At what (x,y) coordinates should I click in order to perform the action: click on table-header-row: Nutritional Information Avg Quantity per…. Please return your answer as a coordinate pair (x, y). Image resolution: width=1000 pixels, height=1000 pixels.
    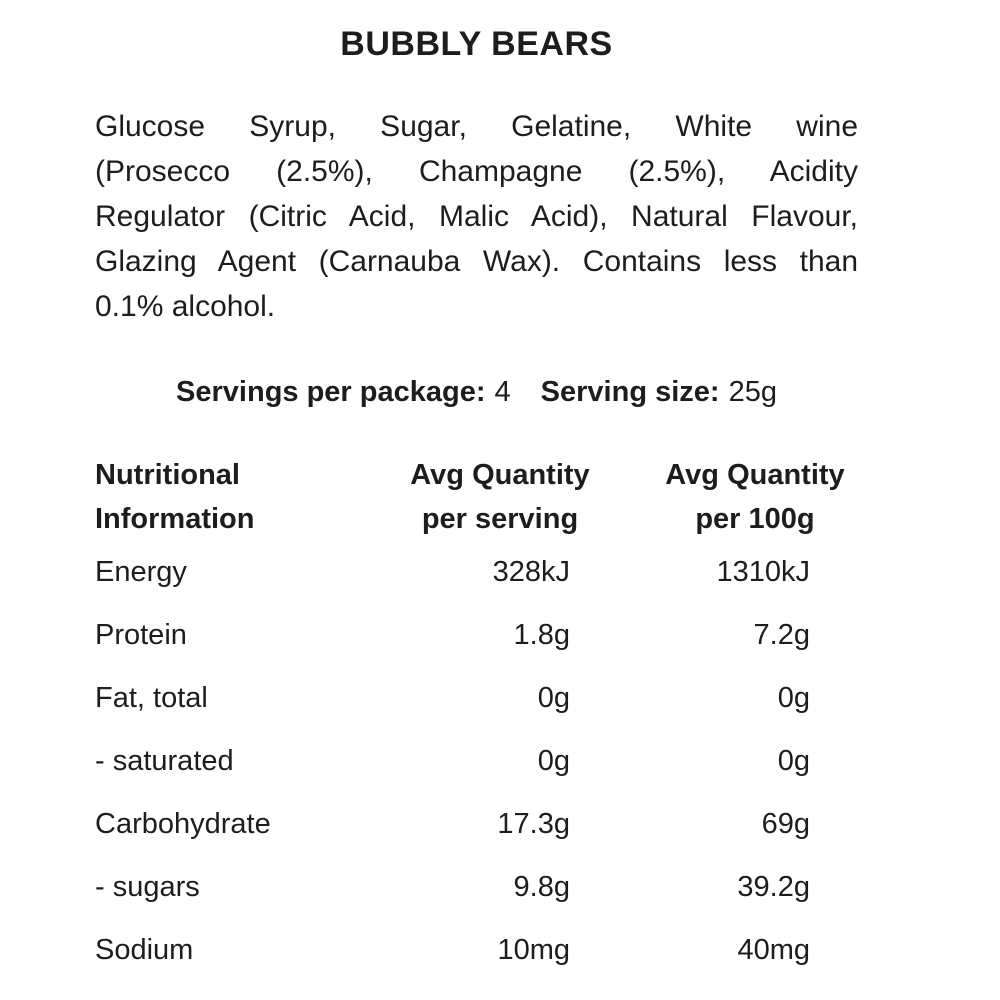
    Looking at the image, I should click on (505, 497).